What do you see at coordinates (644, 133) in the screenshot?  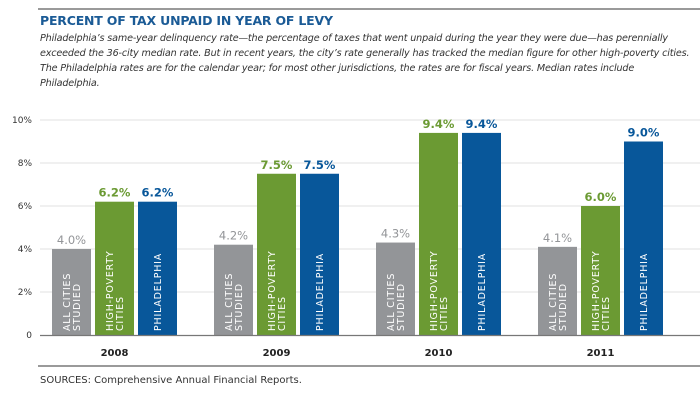 I see `data-label: 9.0%` at bounding box center [644, 133].